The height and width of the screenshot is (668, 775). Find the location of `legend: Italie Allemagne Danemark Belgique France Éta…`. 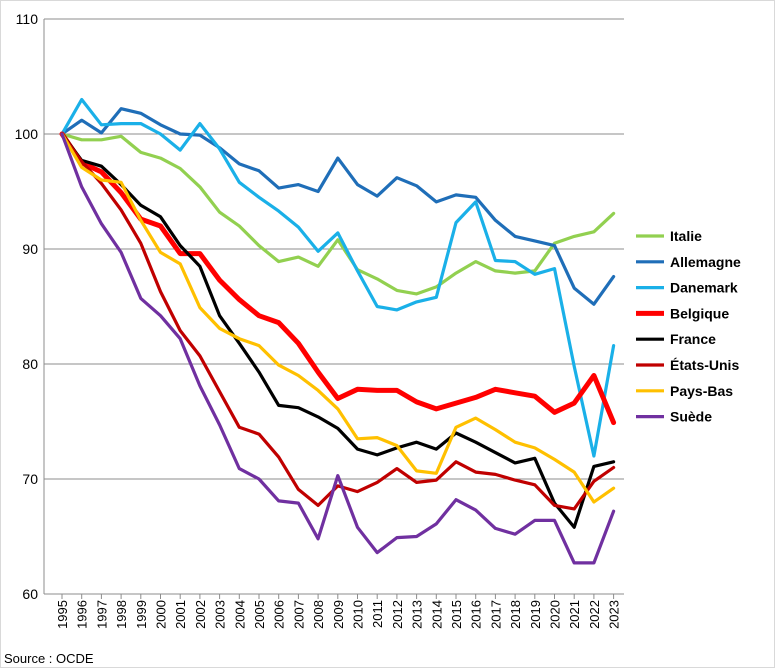

legend: Italie Allemagne Danemark Belgique France Éta… is located at coordinates (688, 326).